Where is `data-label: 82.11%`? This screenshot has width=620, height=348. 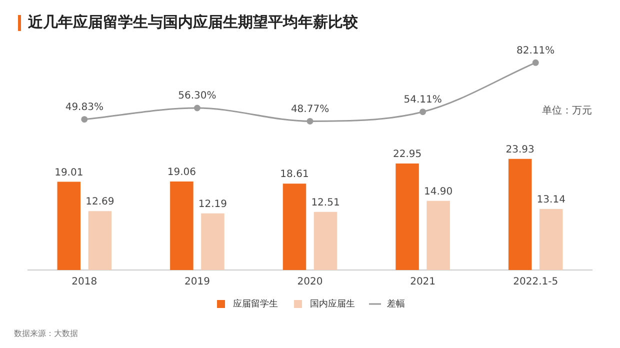 data-label: 82.11% is located at coordinates (535, 50).